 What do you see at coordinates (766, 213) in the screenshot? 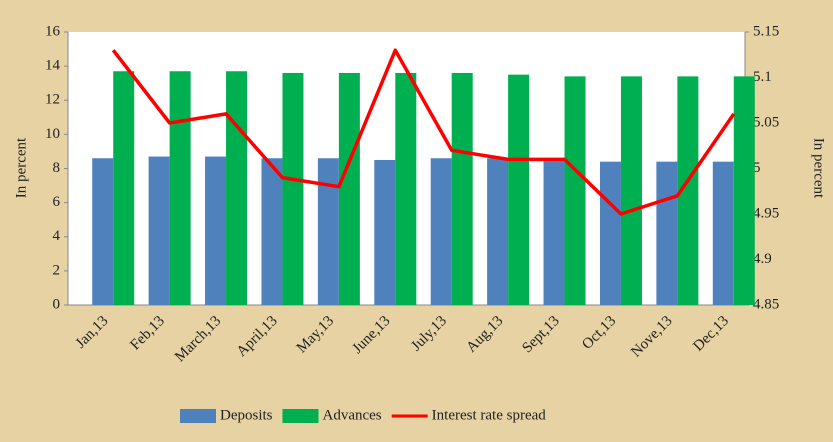
I see `y2-tick-label: 4.95` at bounding box center [766, 213].